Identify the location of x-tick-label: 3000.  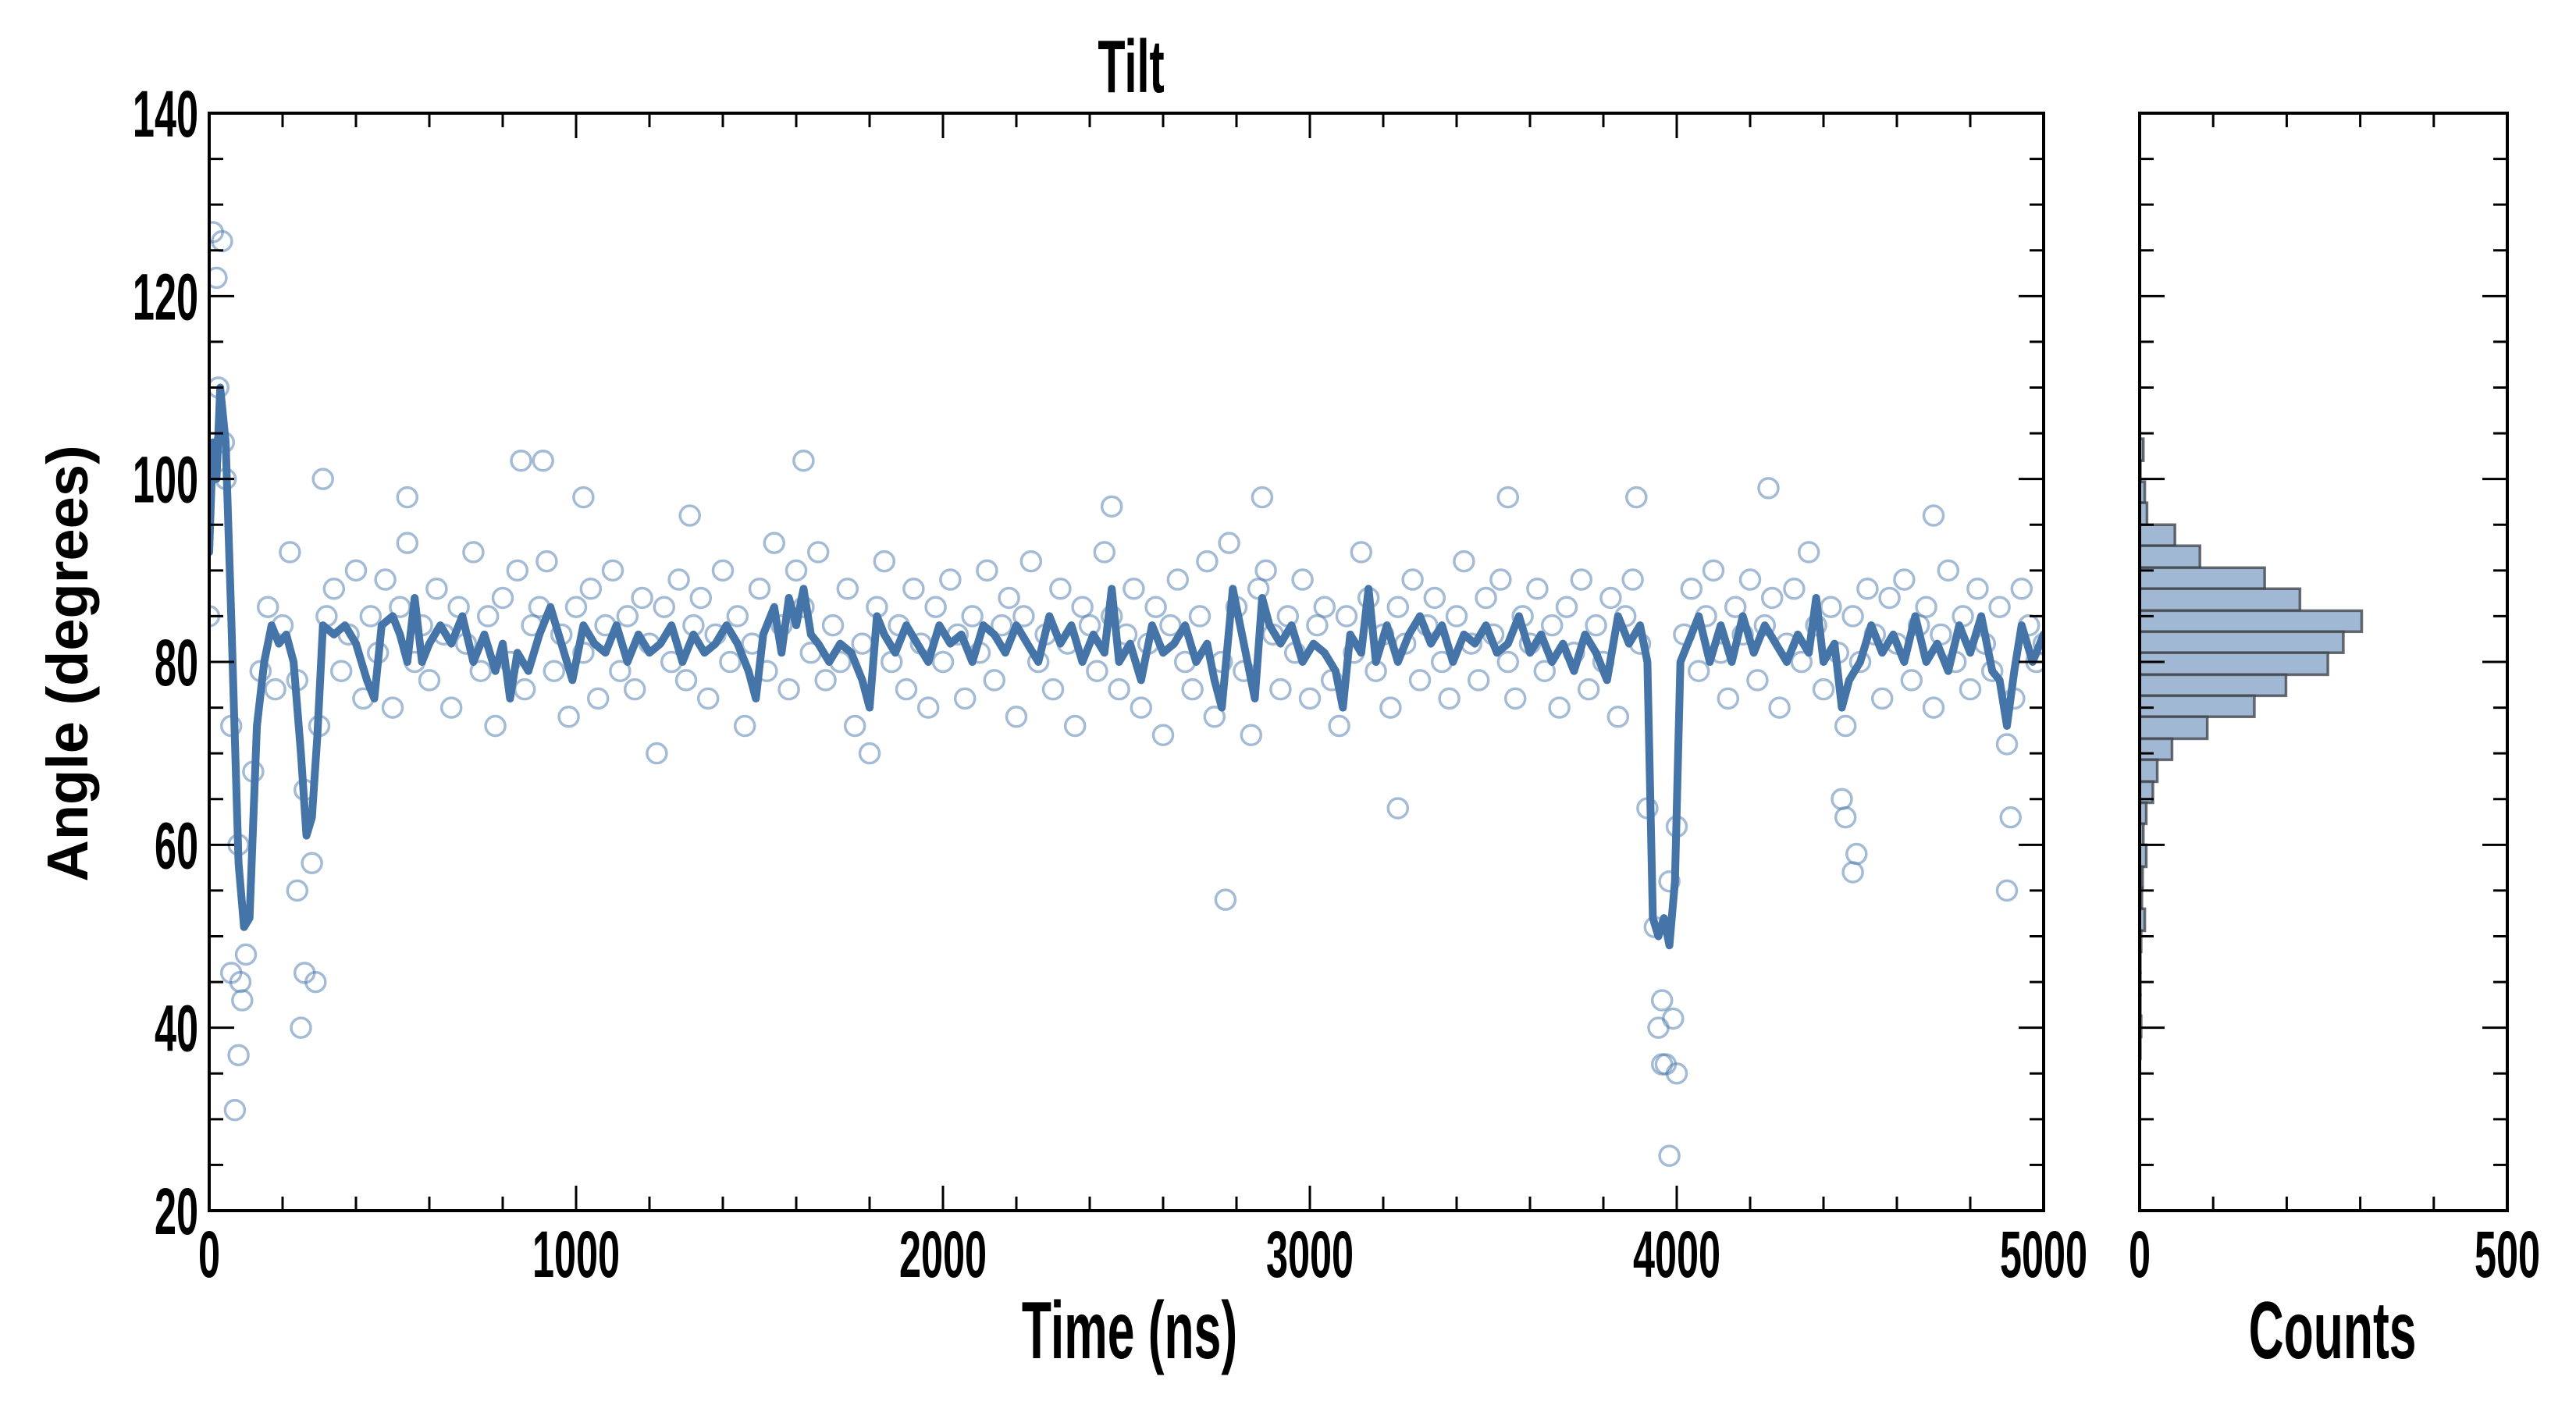
(1310, 1255).